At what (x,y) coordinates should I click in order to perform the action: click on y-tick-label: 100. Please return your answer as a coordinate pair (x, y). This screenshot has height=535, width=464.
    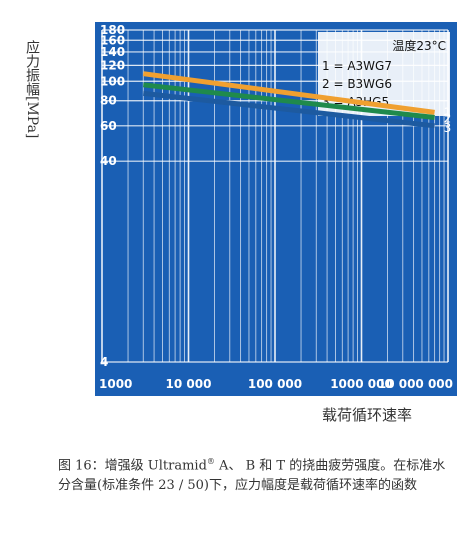
    Looking at the image, I should click on (112, 81).